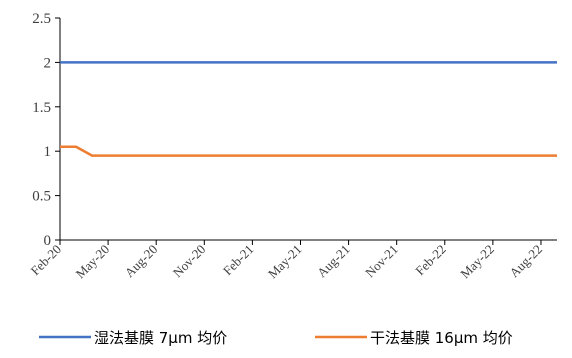 Image resolution: width=572 pixels, height=358 pixels. Describe the element at coordinates (41, 108) in the screenshot. I see `y-tick-label: 1.5` at that location.